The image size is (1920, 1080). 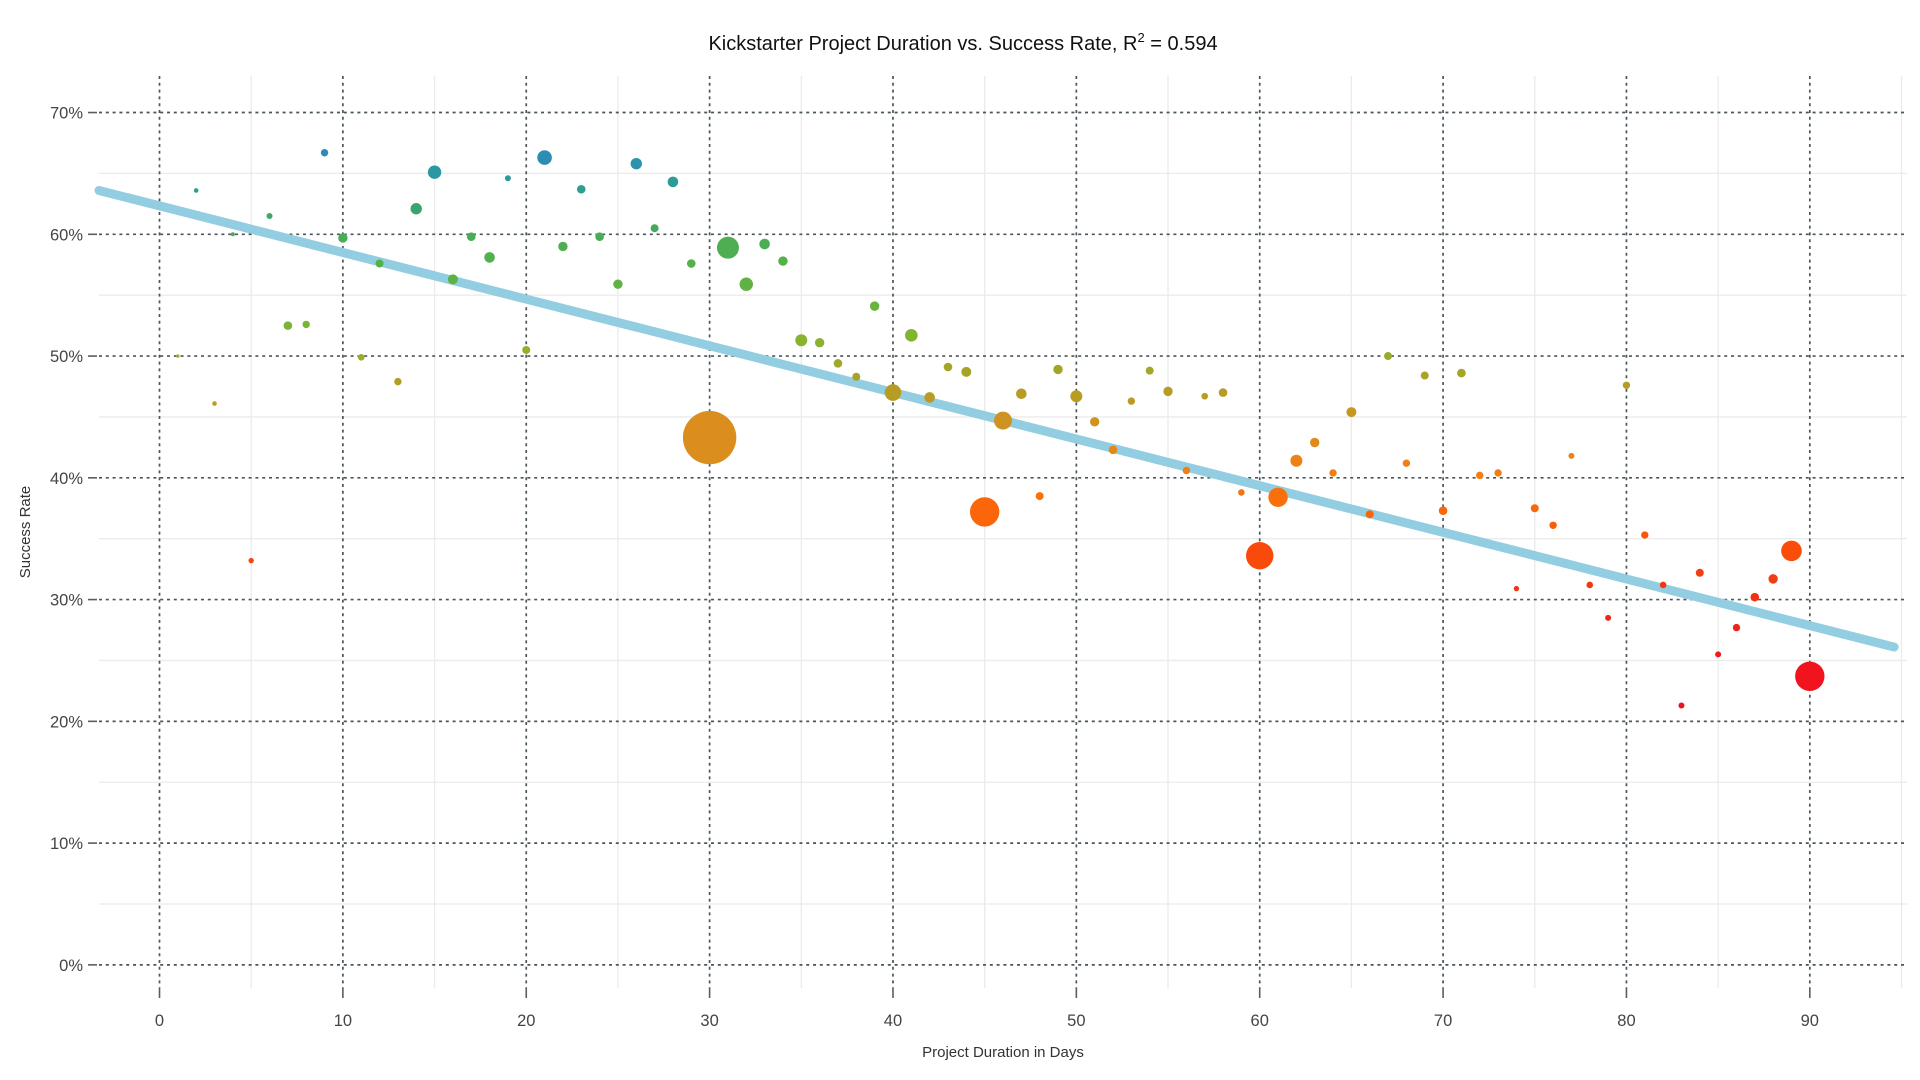 I want to click on y-tick-label: 0%, so click(x=71, y=966).